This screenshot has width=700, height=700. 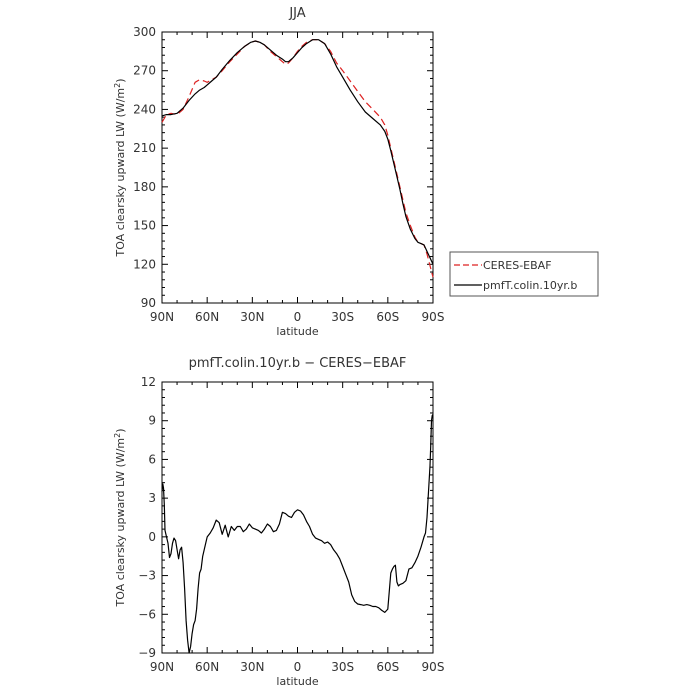 What do you see at coordinates (298, 363) in the screenshot?
I see `bottom-chart-title: pmfT.colin.10yr.b − CERES−EBAF` at bounding box center [298, 363].